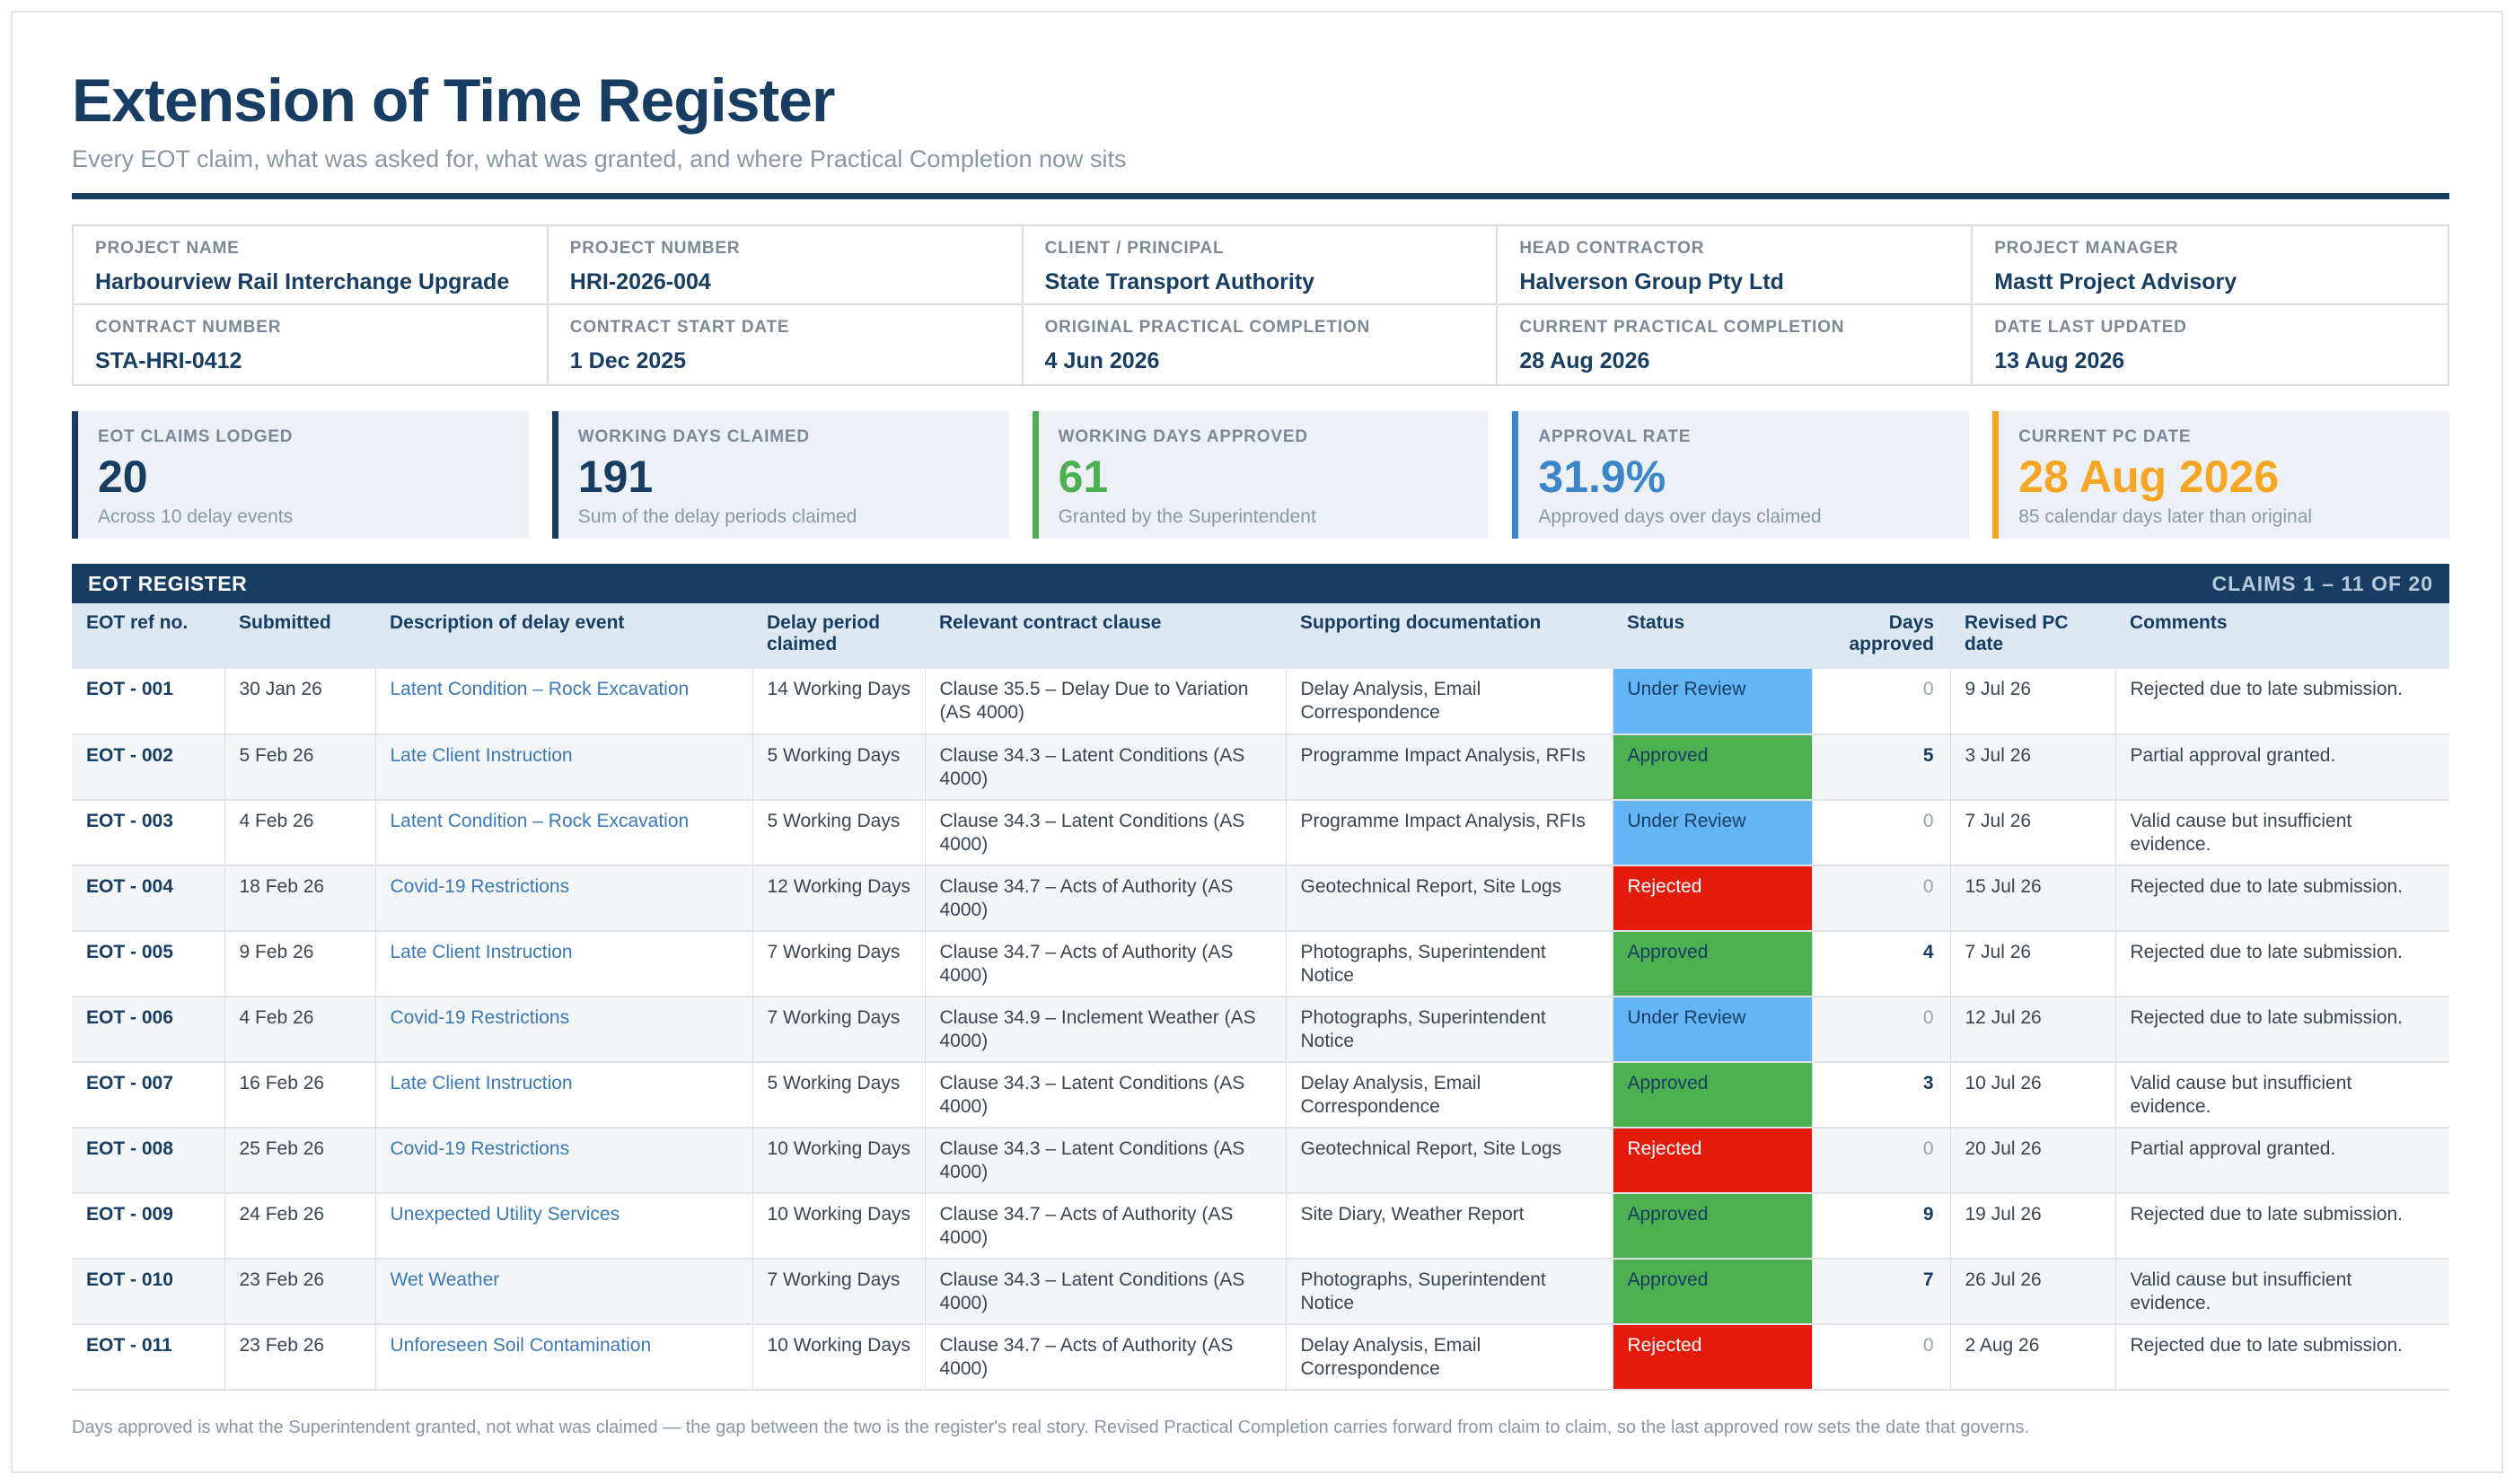  Describe the element at coordinates (694, 436) in the screenshot. I see `kpi-label: WORKING DAYS CLAIMED` at that location.